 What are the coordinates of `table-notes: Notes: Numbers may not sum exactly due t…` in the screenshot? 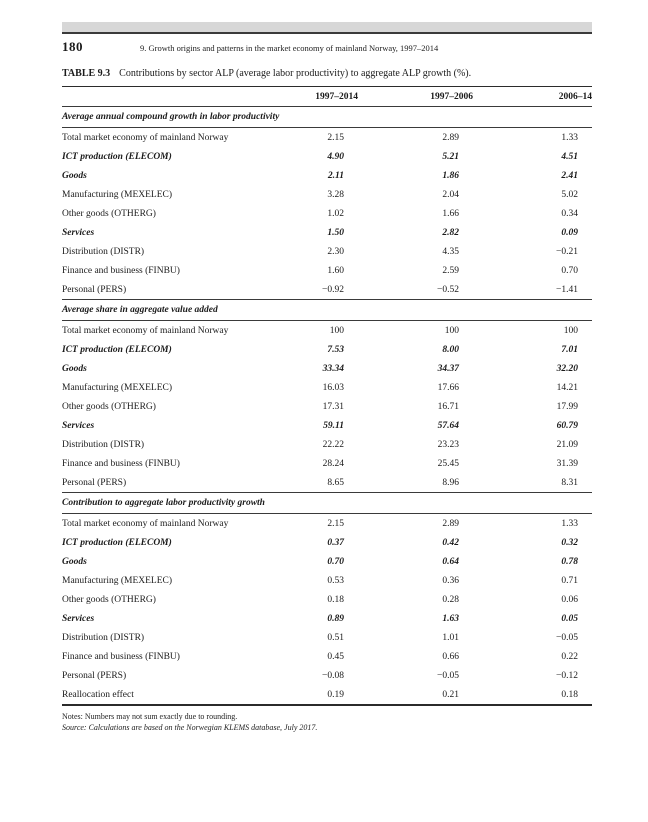 It's located at (327, 722).